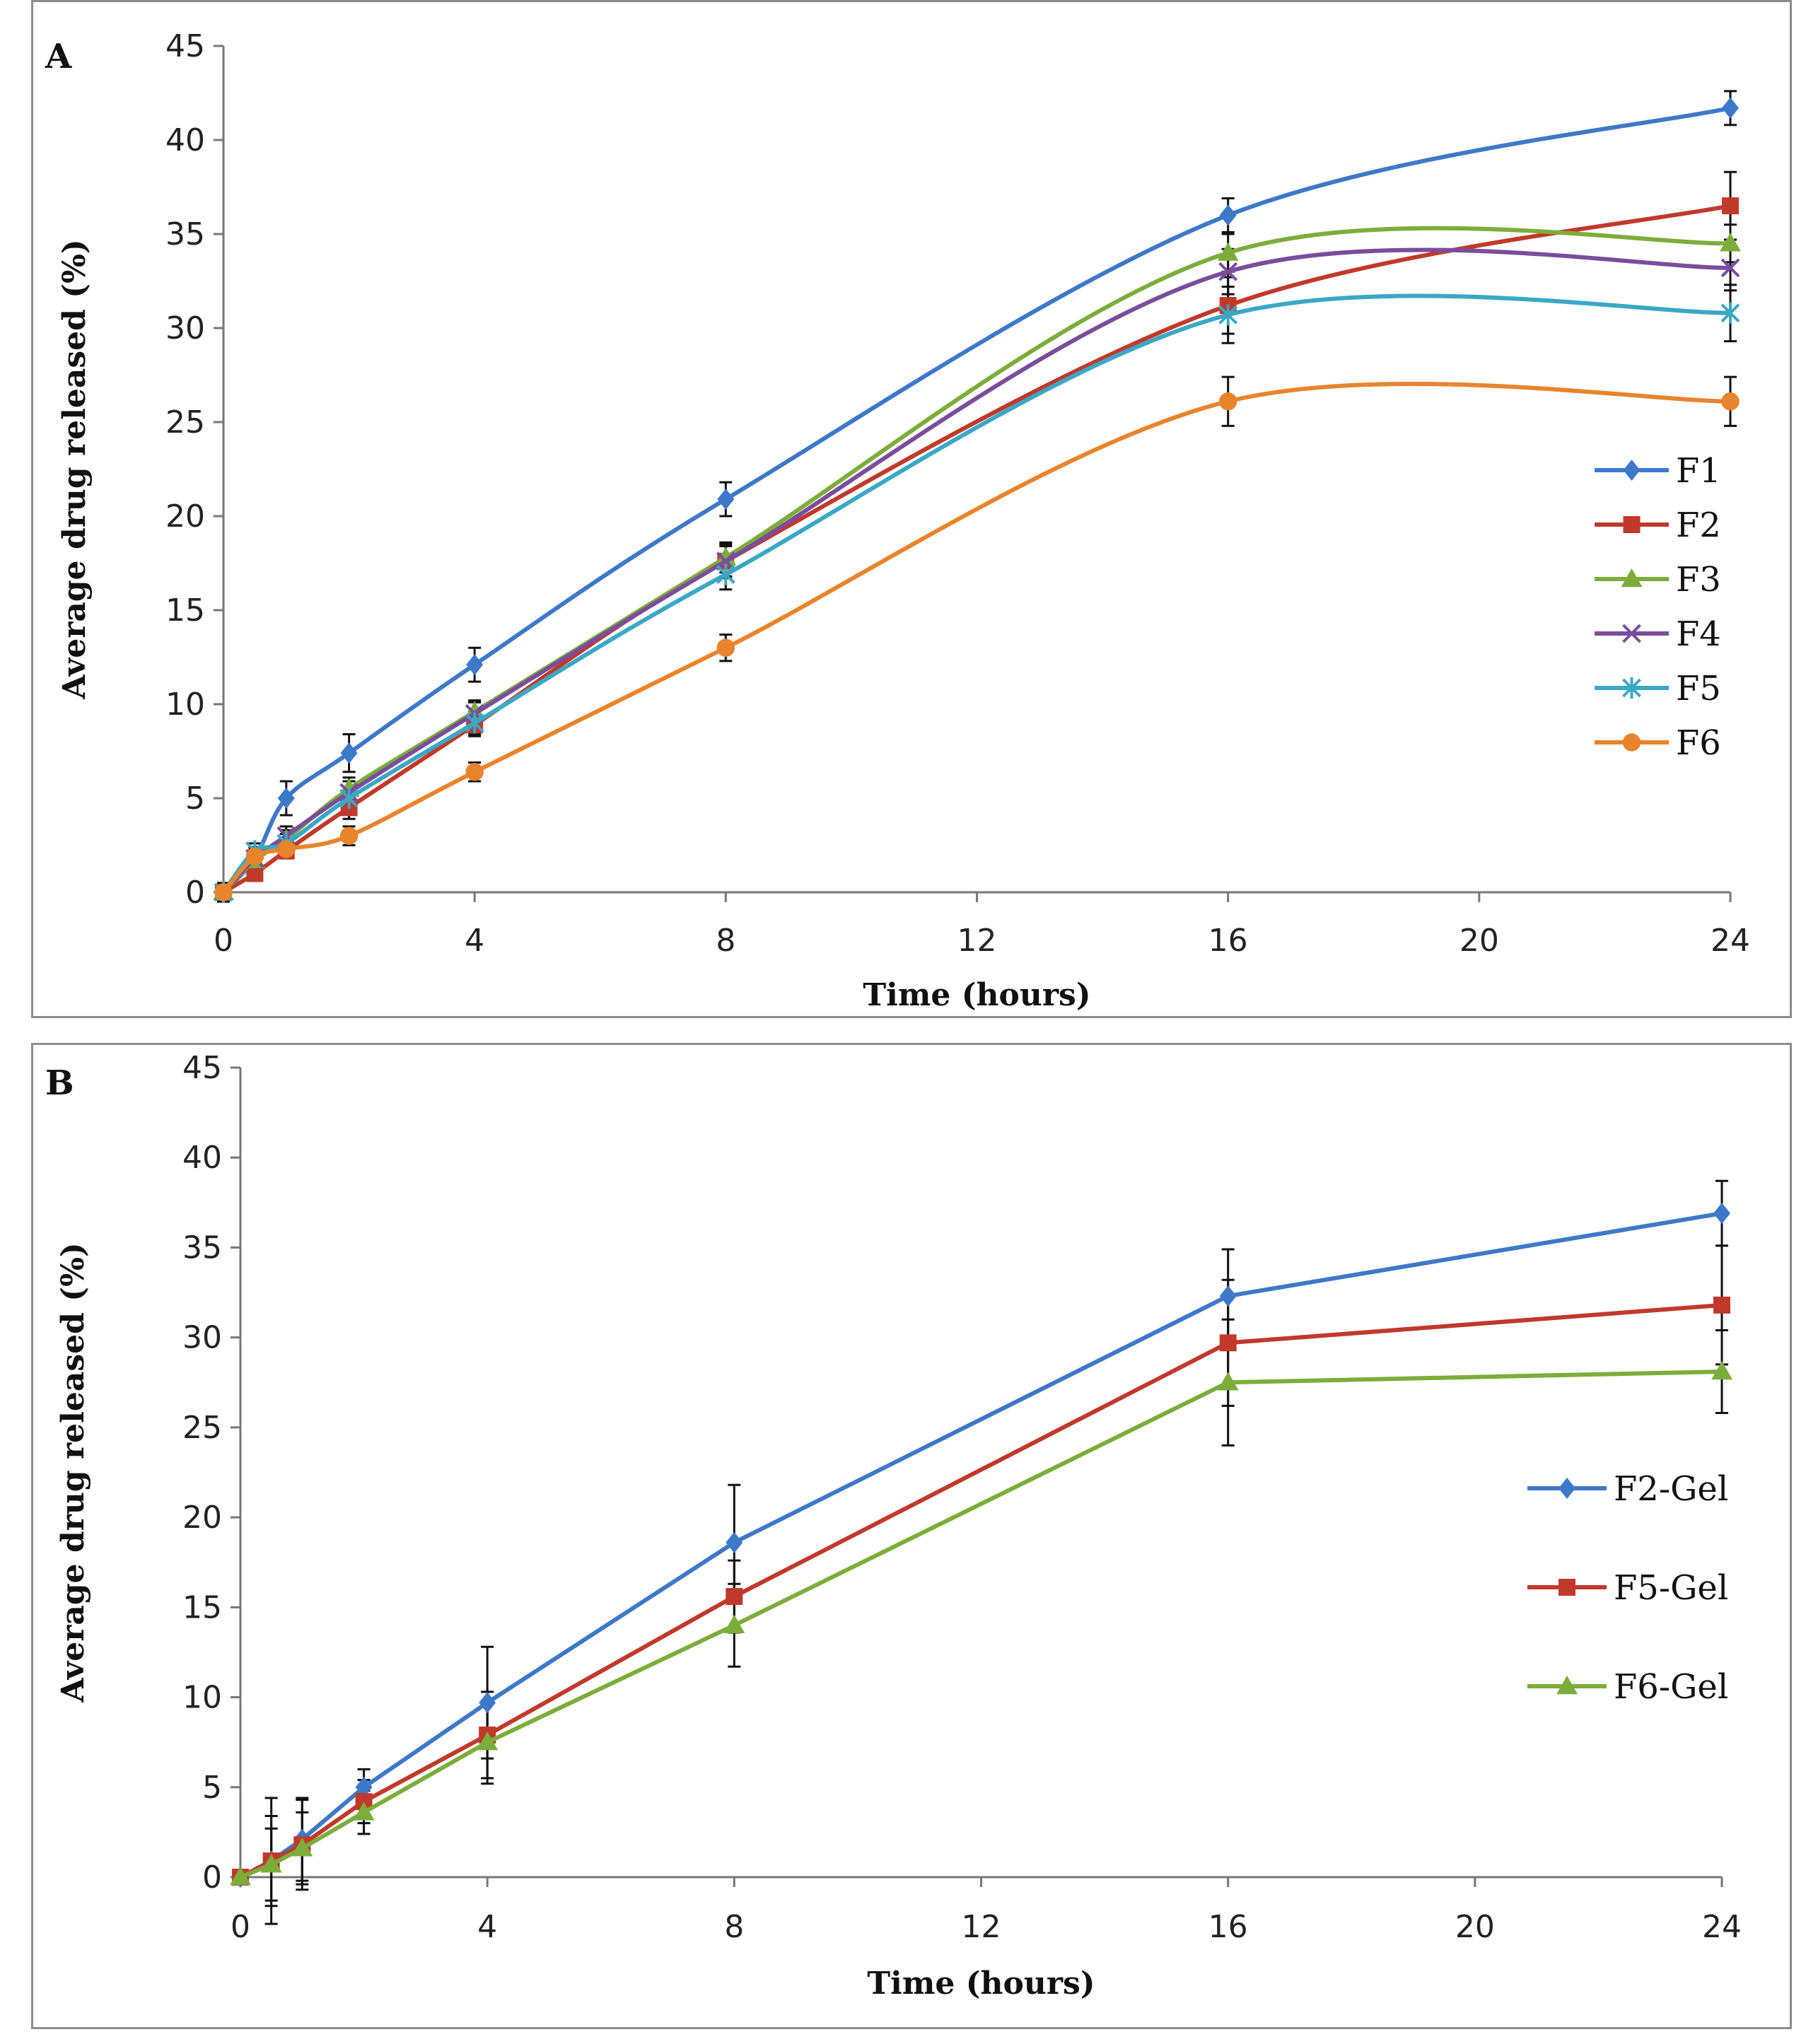  I want to click on x-tick-label: 24, so click(1730, 941).